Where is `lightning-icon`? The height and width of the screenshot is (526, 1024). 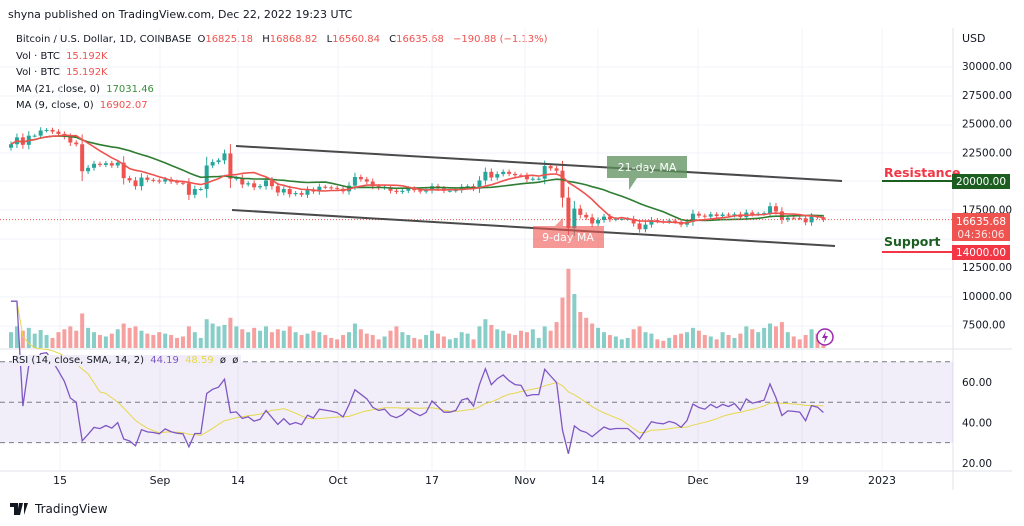
lightning-icon is located at coordinates (825, 337).